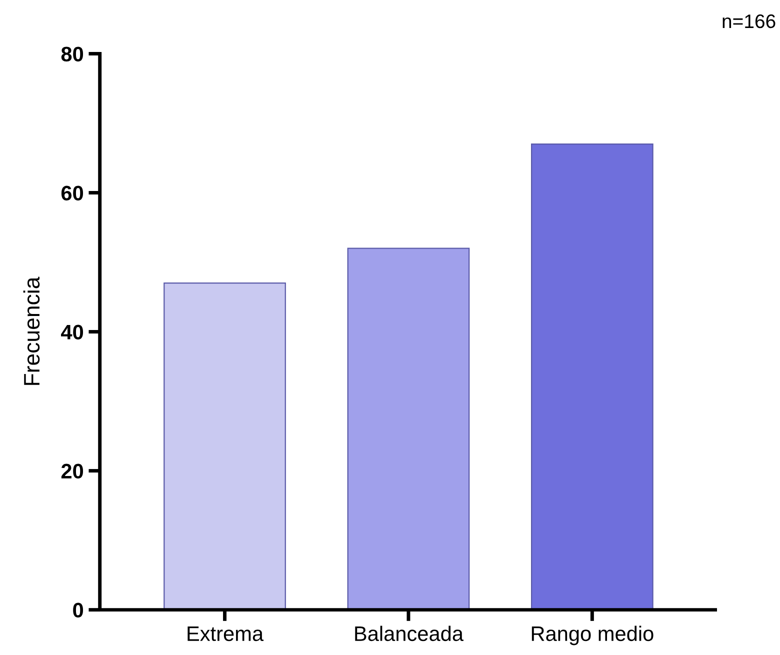 This screenshot has height=655, width=780. Describe the element at coordinates (409, 634) in the screenshot. I see `x-tick-label: Balanceada` at that location.